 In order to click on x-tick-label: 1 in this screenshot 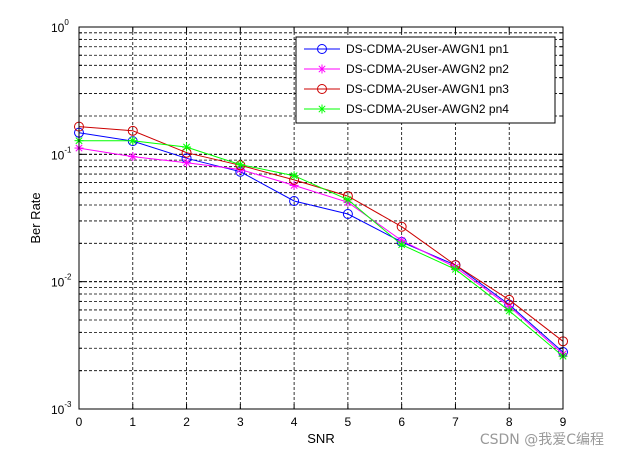, I will do `click(132, 422)`.